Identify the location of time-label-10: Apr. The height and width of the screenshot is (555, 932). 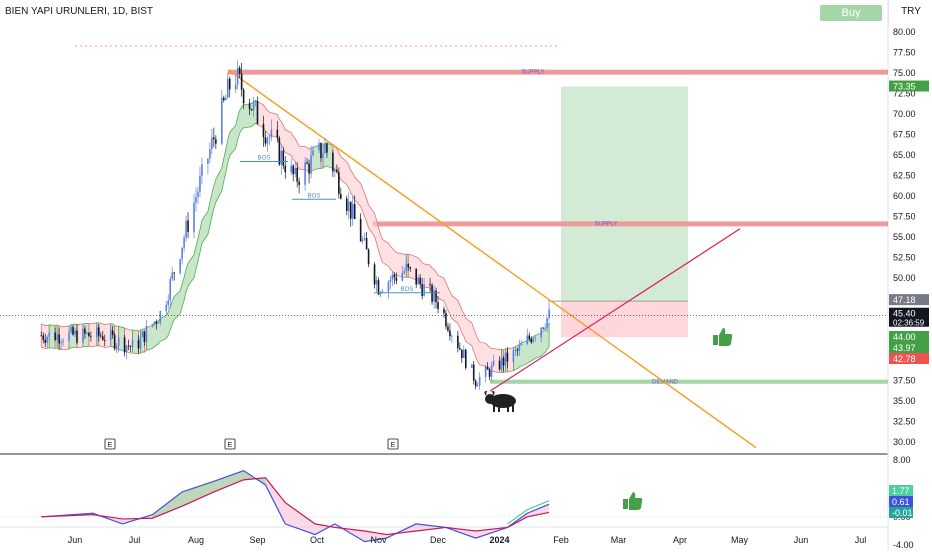
(680, 540).